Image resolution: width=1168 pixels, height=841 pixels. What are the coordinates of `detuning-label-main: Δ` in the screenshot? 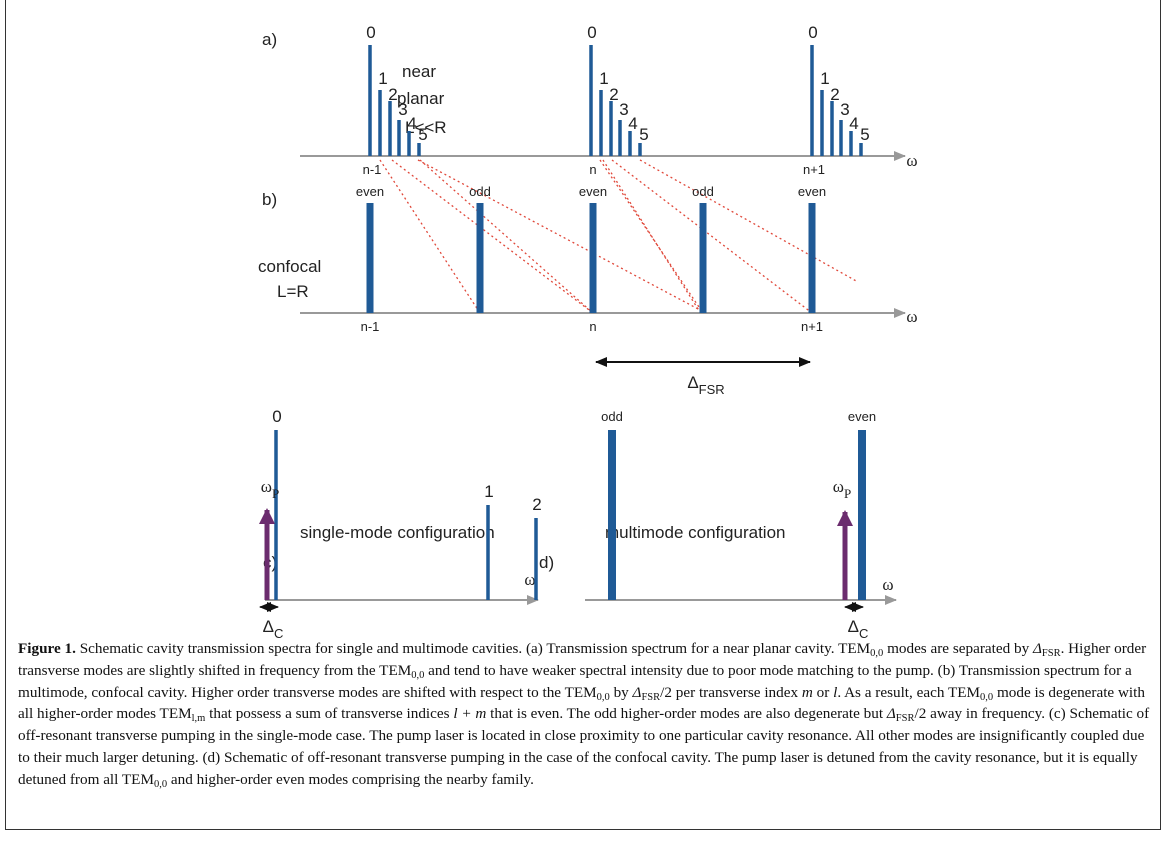 It's located at (268, 626).